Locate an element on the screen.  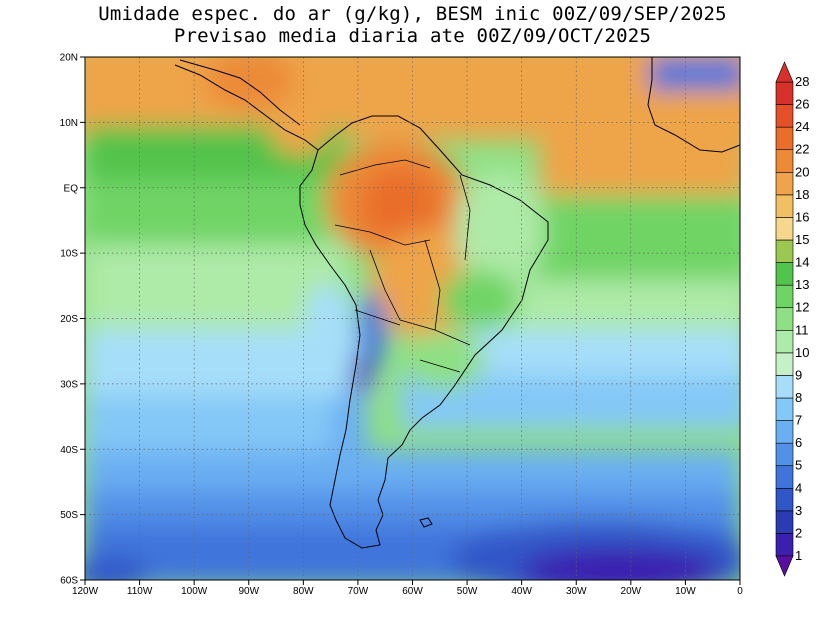
y-tick-label: 20S is located at coordinates (69, 319).